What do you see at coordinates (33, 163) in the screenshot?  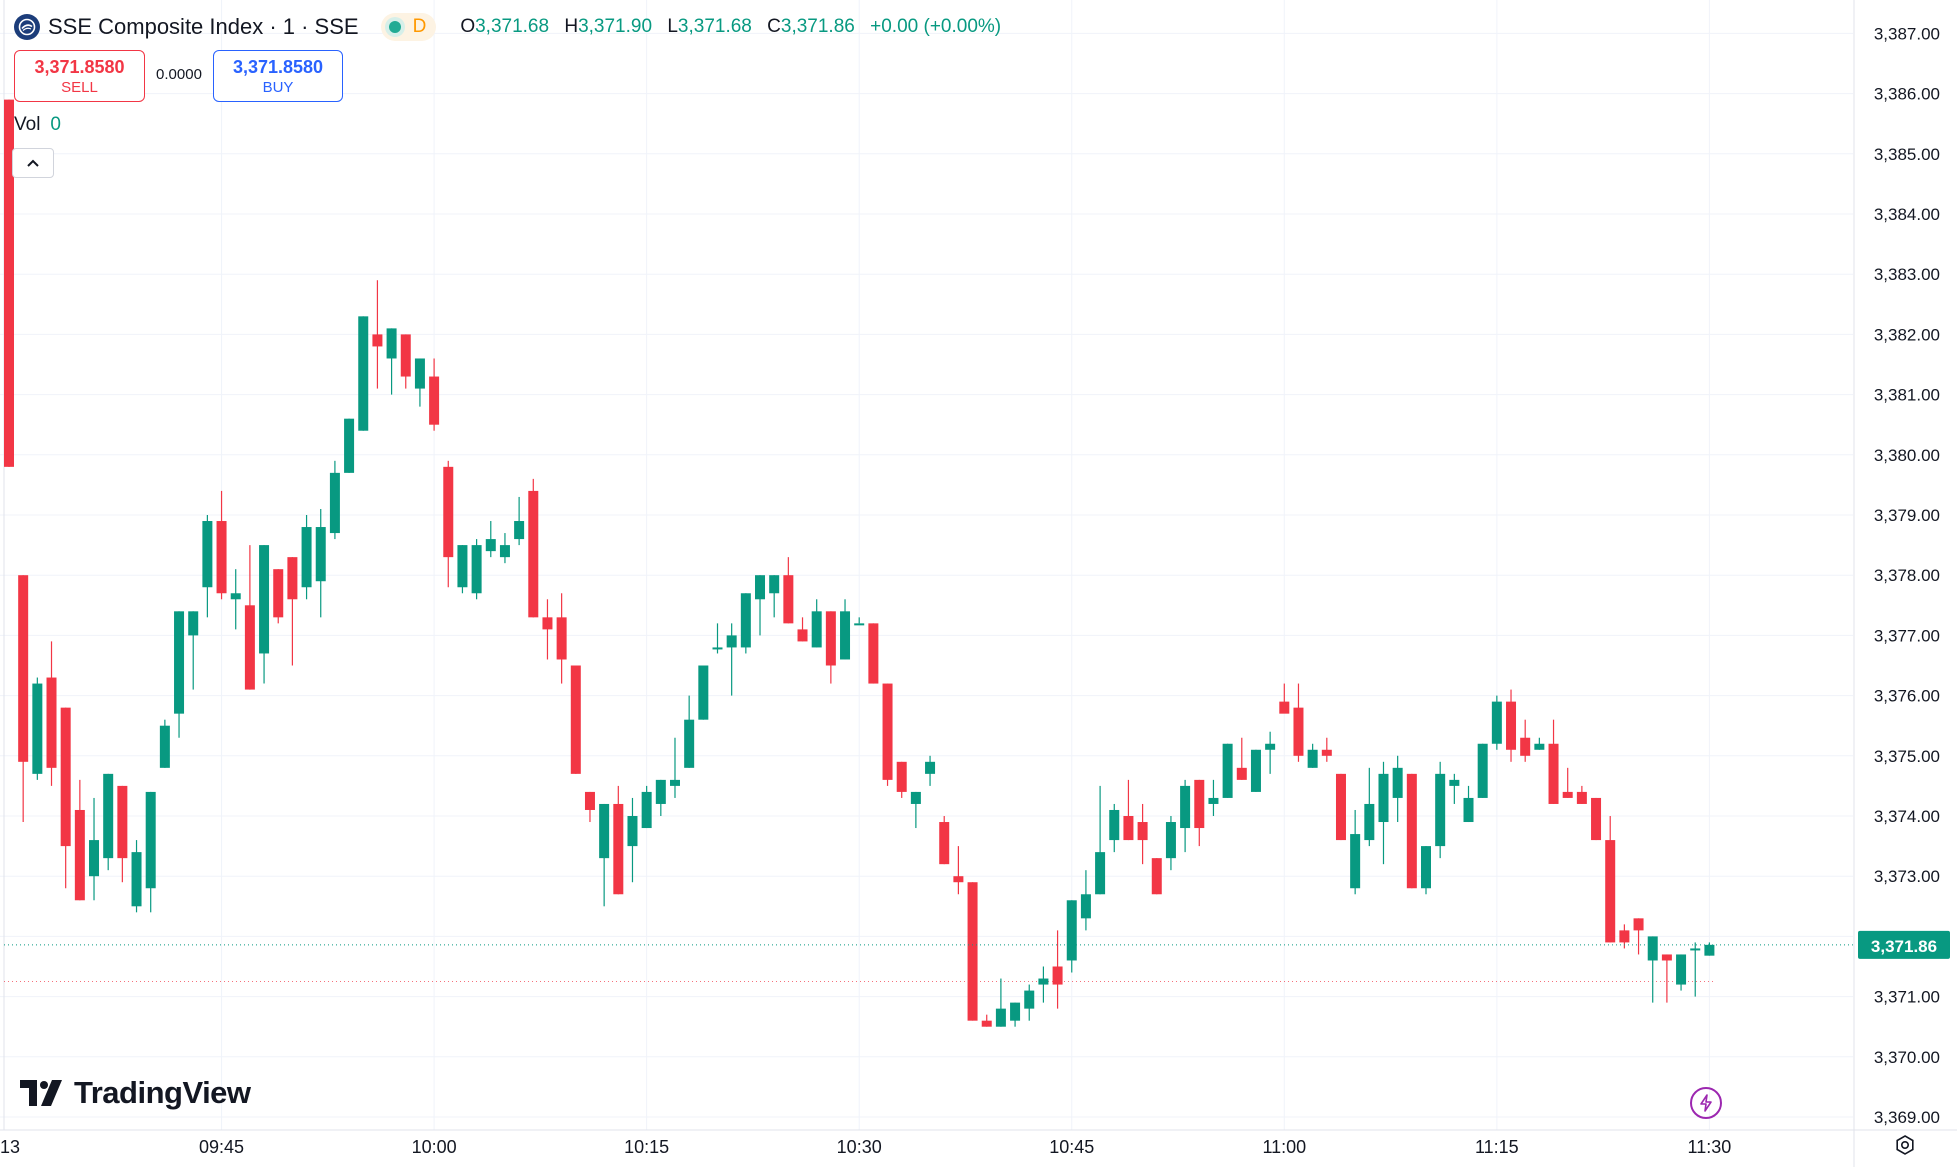 I see `collapse-legend-button` at bounding box center [33, 163].